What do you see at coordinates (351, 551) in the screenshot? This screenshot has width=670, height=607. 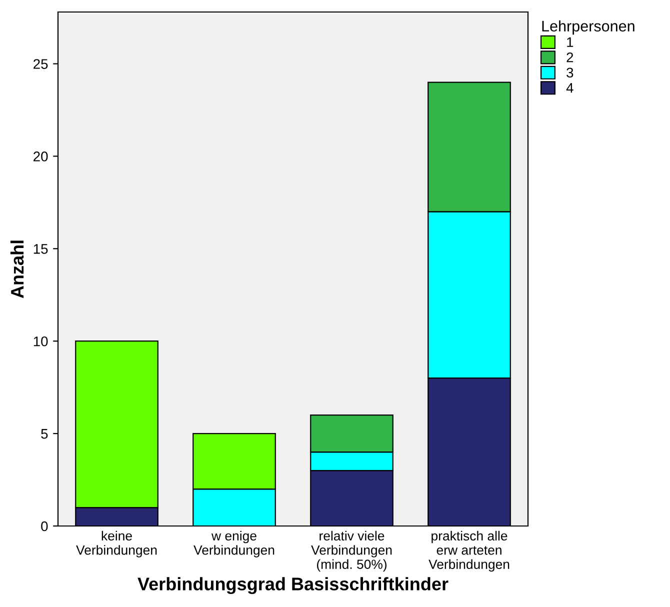 I see `x-tick-label: relativ viele Verbindungen (mind. 50%)` at bounding box center [351, 551].